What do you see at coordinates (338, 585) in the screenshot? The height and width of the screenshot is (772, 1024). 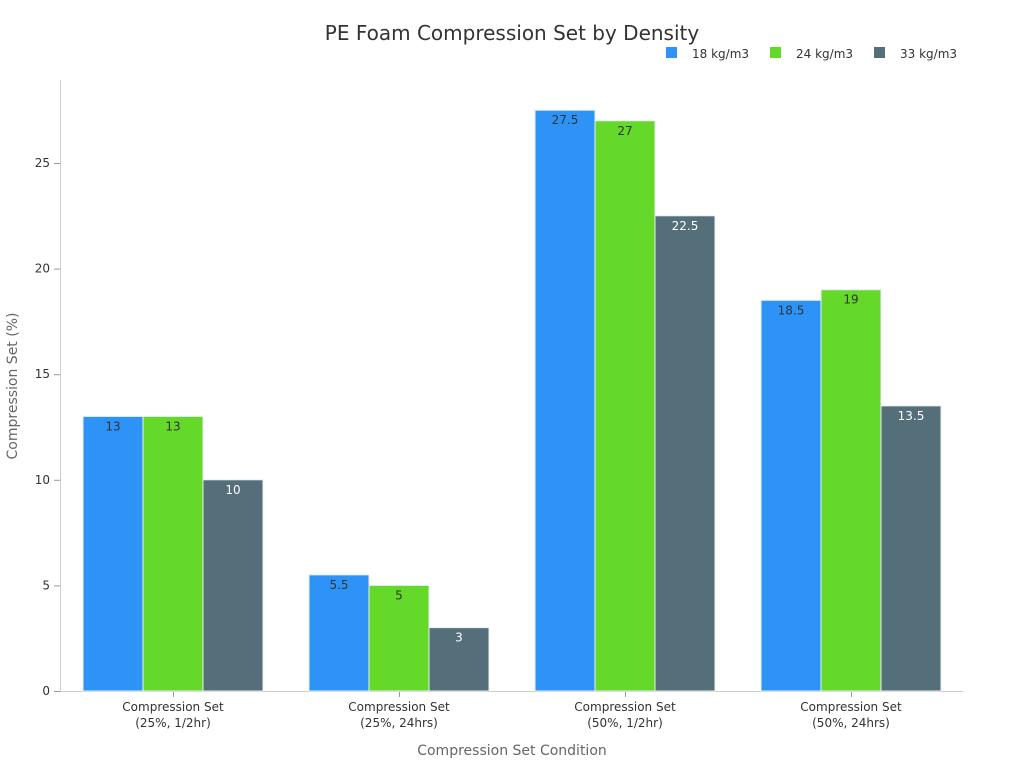 I see `data-label: 5.5` at bounding box center [338, 585].